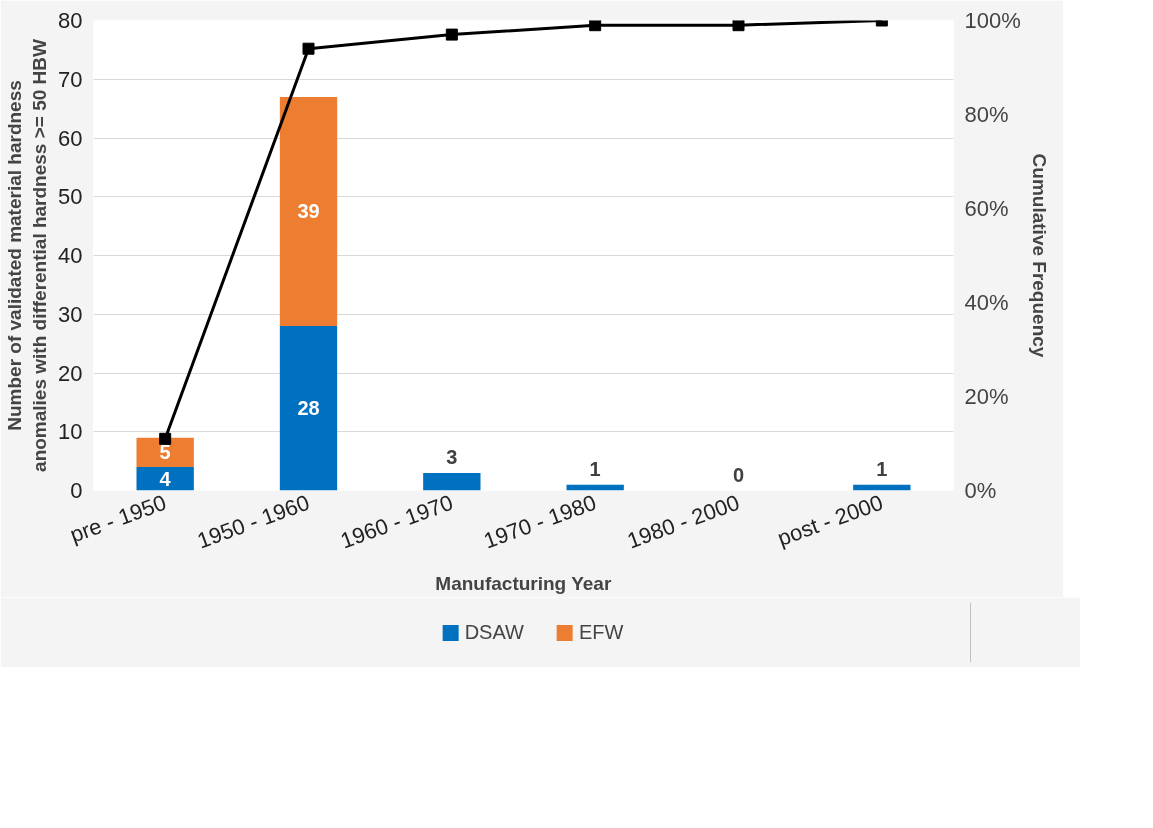  What do you see at coordinates (1039, 255) in the screenshot?
I see `y2-axis-title: Cumulative Frequency` at bounding box center [1039, 255].